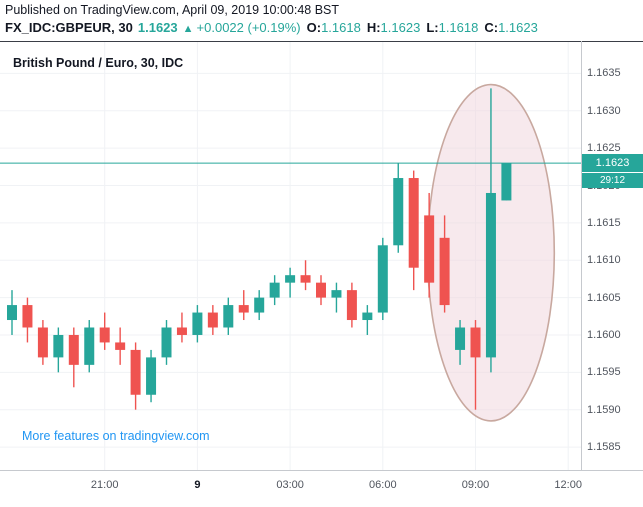 Image resolution: width=643 pixels, height=507 pixels. I want to click on bar-countdown-badge: 29:12, so click(612, 180).